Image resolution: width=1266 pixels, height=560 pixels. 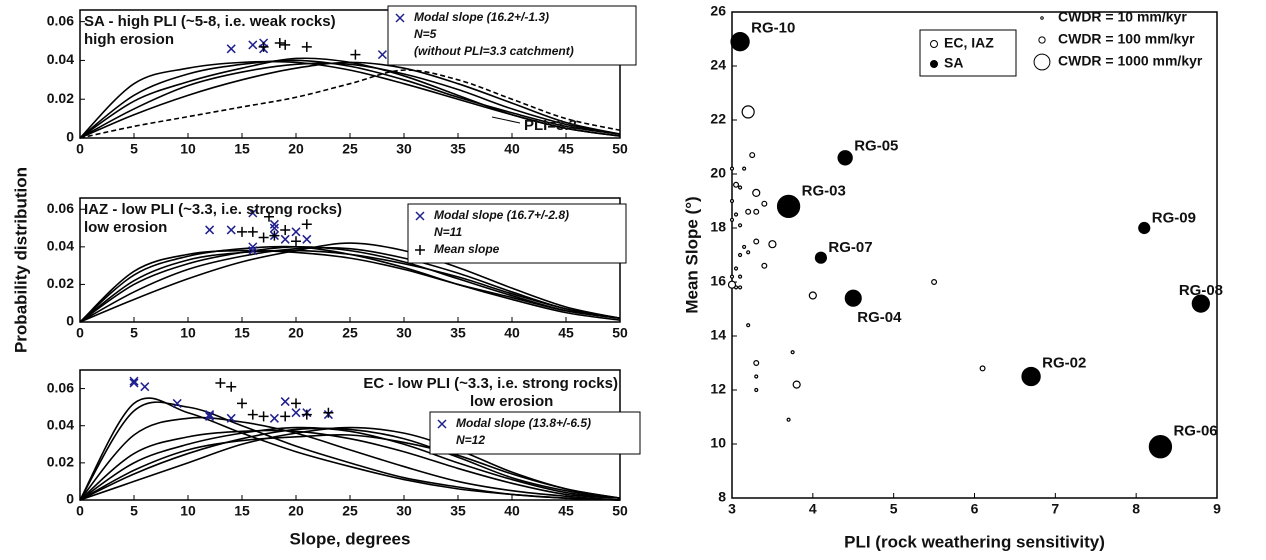 I want to click on y-tick-label: 20, so click(x=718, y=173).